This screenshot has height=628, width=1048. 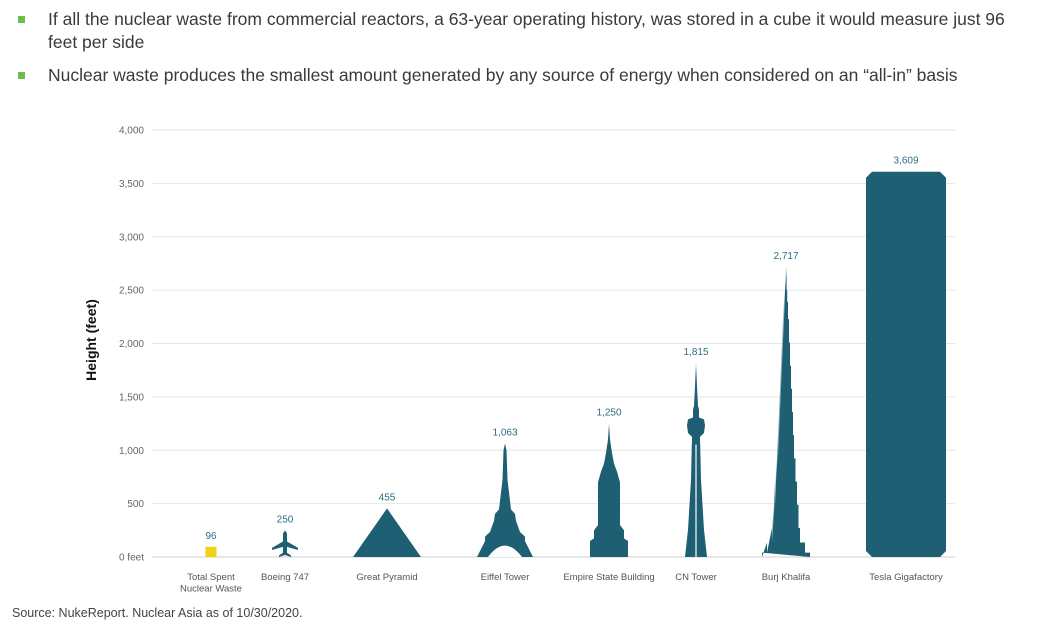 I want to click on category-label: Great Pyramid, so click(x=386, y=577).